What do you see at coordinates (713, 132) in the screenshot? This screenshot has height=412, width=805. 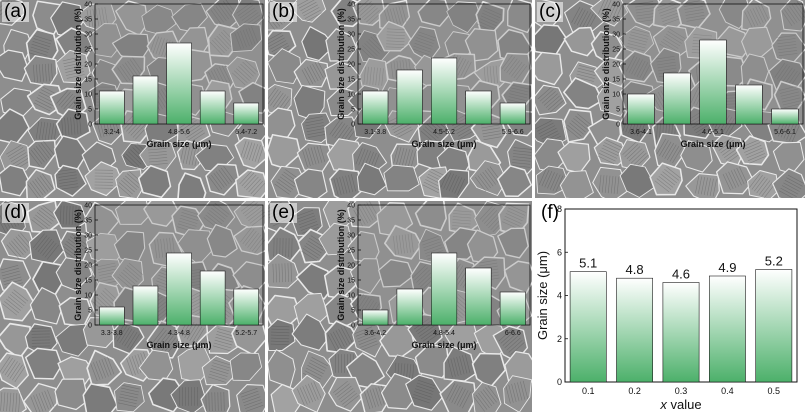 I see `x-tick-label: 4.6-5.1` at bounding box center [713, 132].